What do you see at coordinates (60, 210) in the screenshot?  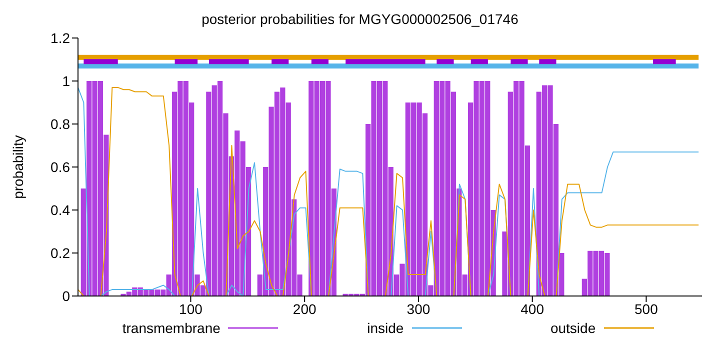 I see `y-tick-label: 0.4` at bounding box center [60, 210].